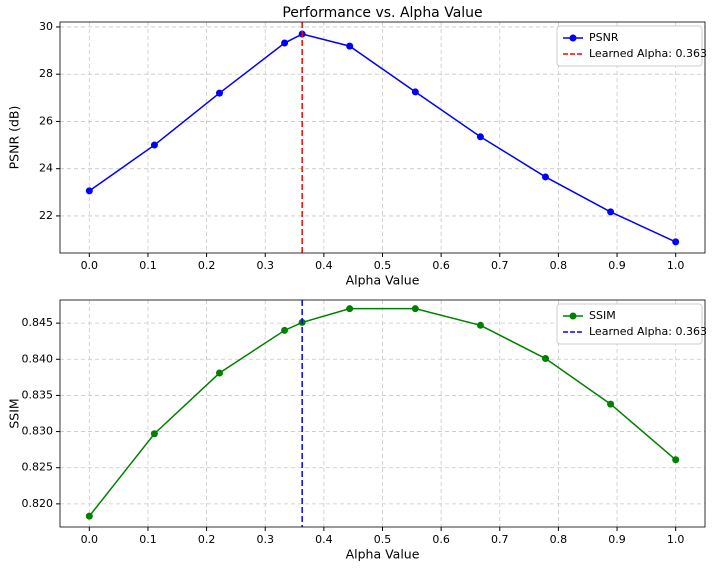  I want to click on legend-label: SSIM, so click(602, 315).